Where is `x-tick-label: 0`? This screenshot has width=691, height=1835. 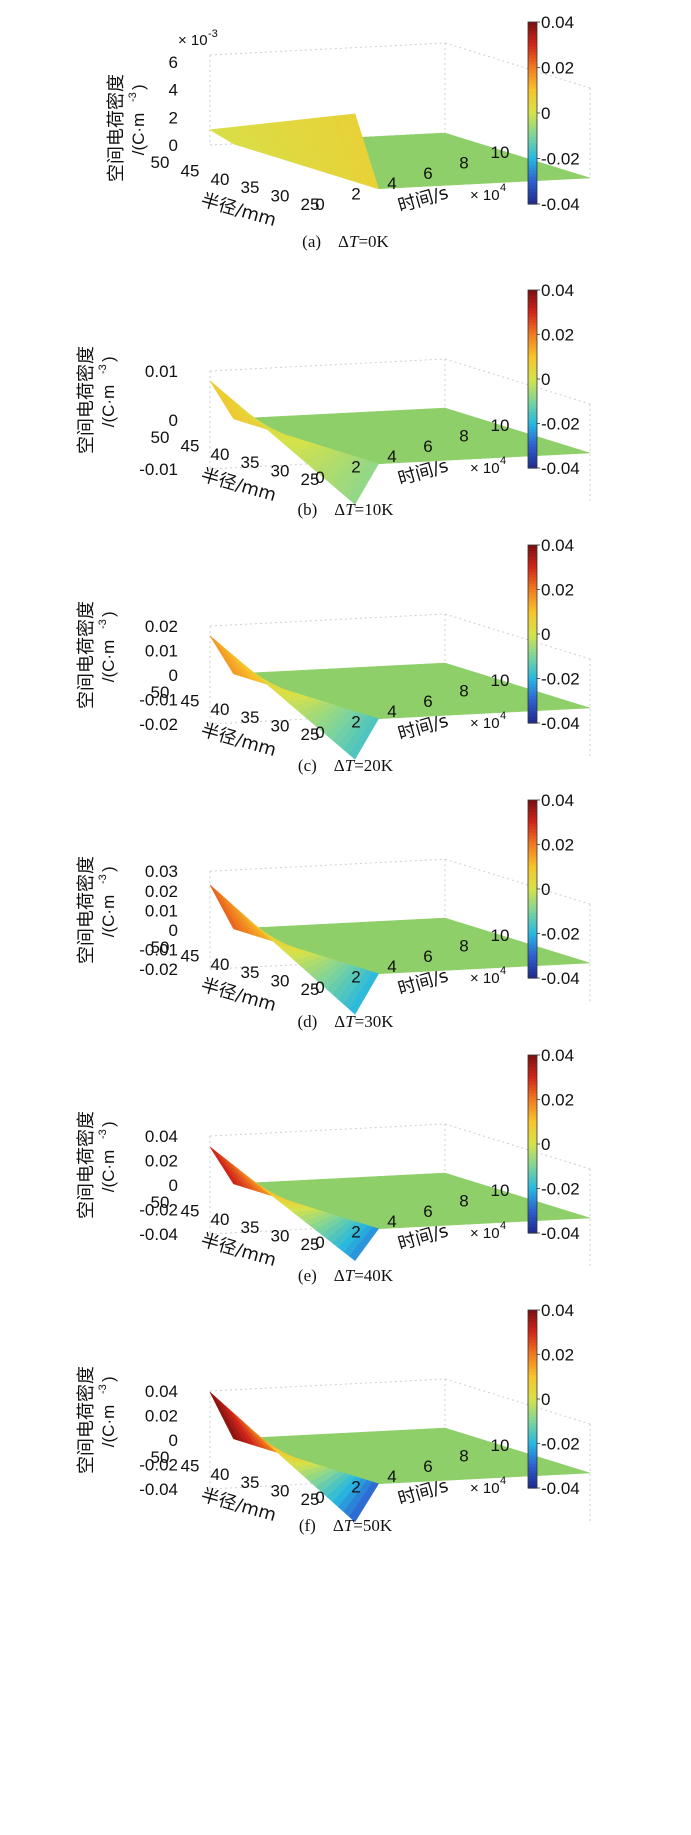 x-tick-label: 0 is located at coordinates (319, 1497).